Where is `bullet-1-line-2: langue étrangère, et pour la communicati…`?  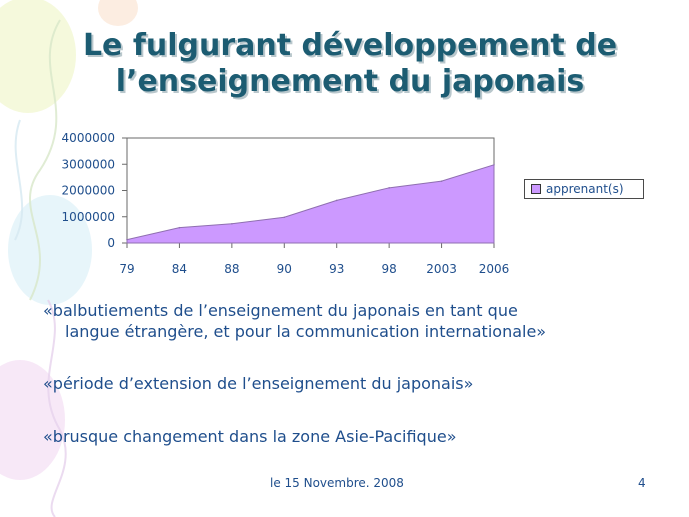
bullet-1-line-2: langue étrangère, et pour la communicati… is located at coordinates (306, 331).